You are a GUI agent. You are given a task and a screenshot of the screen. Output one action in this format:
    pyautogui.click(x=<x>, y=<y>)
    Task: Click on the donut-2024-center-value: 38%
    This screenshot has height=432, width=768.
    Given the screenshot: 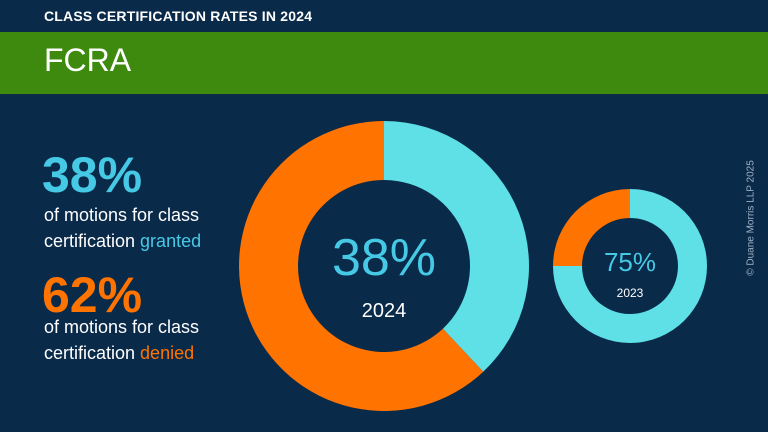 What is the action you would take?
    pyautogui.click(x=384, y=258)
    